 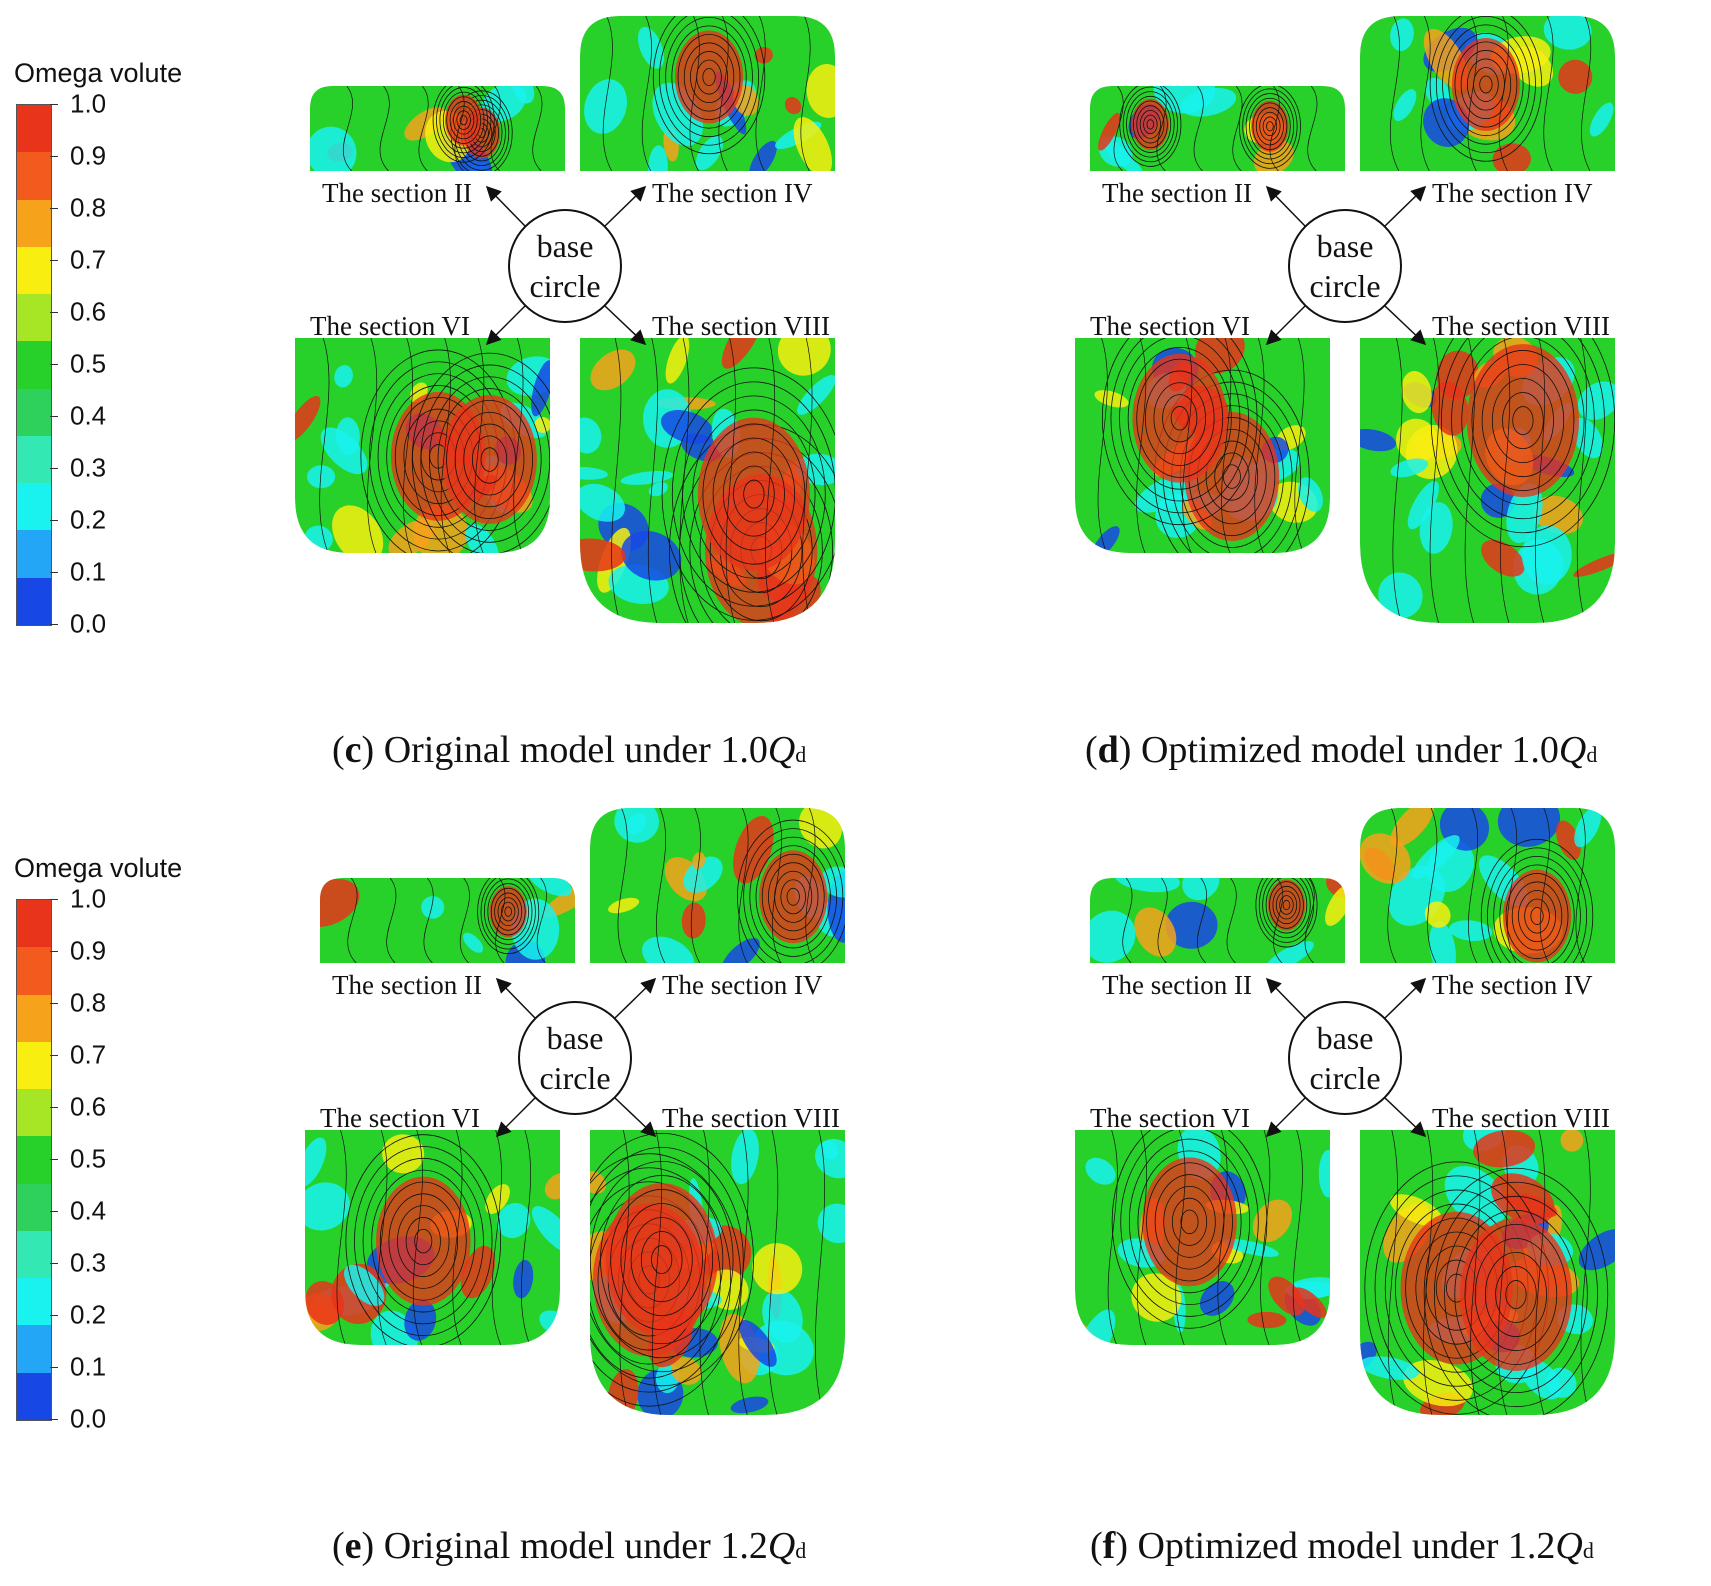 What do you see at coordinates (741, 326) in the screenshot?
I see `section-label: The section VIII` at bounding box center [741, 326].